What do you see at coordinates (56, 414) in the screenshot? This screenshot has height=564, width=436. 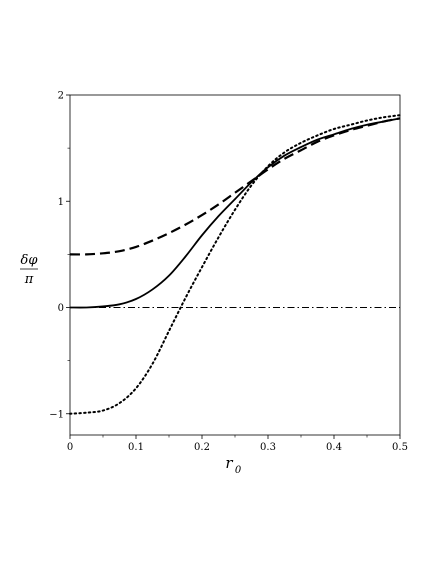 I see `y-tick-label: −1` at bounding box center [56, 414].